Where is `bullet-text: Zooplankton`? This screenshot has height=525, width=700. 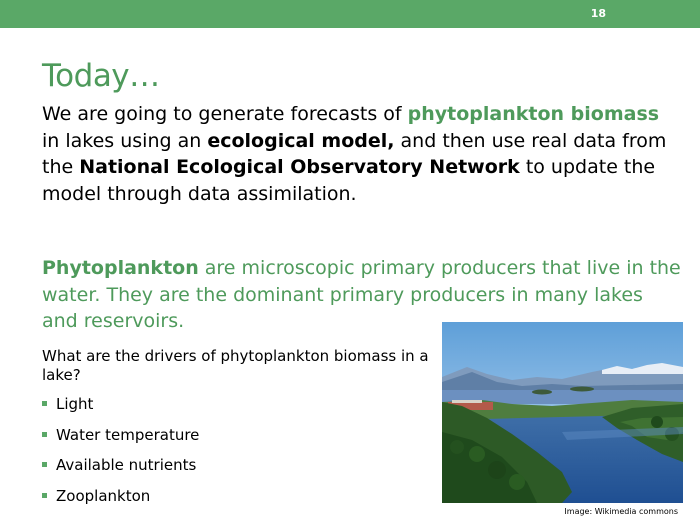 bullet-text: Zooplankton is located at coordinates (103, 495).